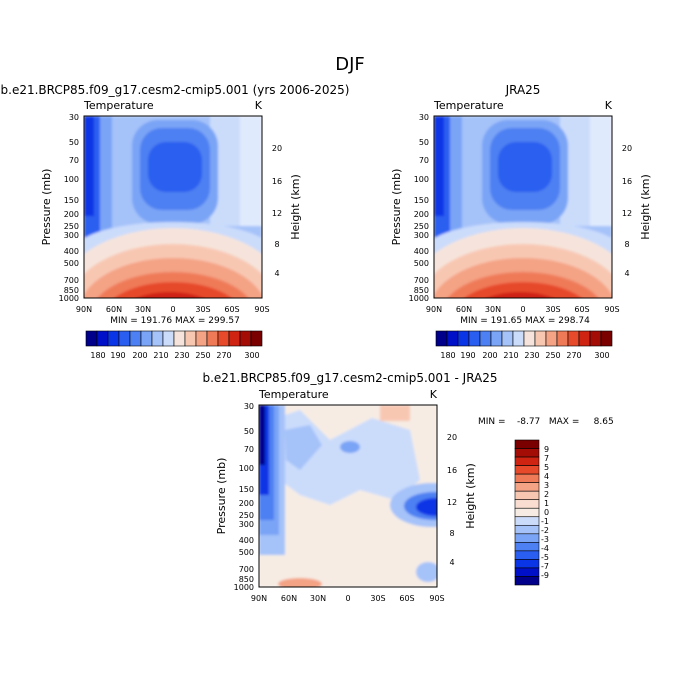 The width and height of the screenshot is (700, 700). Describe the element at coordinates (74, 160) in the screenshot. I see `y-tick: 70` at that location.